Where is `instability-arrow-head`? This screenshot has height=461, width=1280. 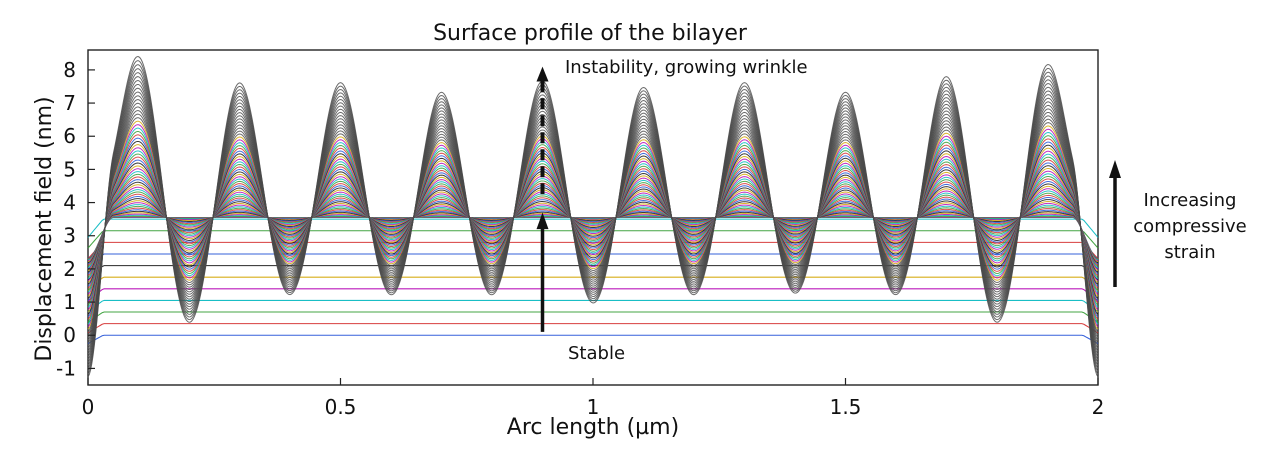
instability-arrow-head is located at coordinates (542, 74).